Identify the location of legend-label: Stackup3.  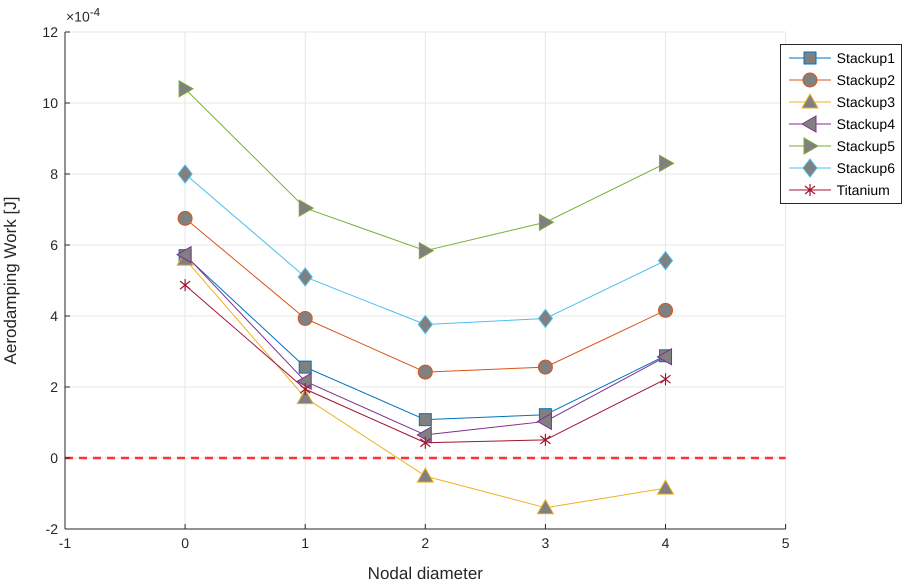
(865, 102).